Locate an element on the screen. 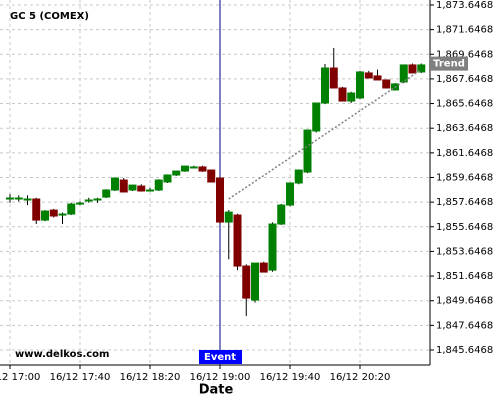  x-tick-label: 16/12 20:20 is located at coordinates (360, 377).